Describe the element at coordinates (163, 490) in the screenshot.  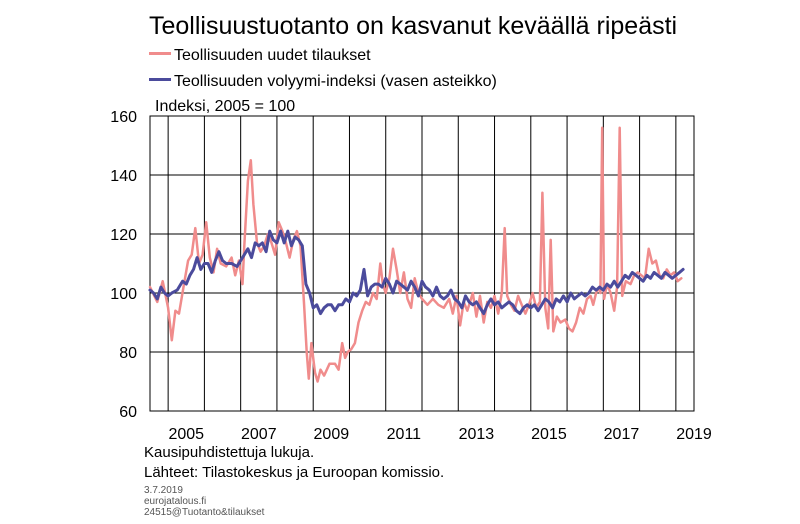
I see `footer-date: 3.7.2019` at that location.